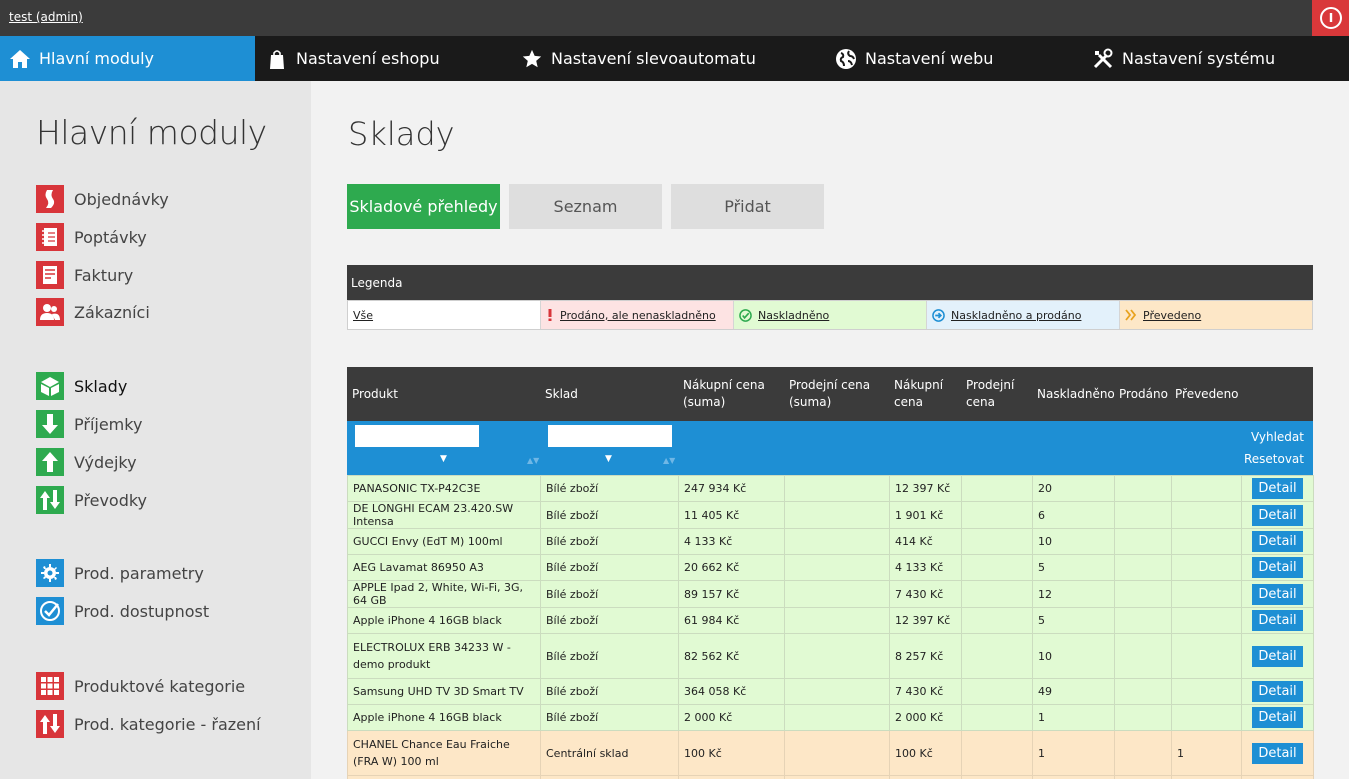 The width and height of the screenshot is (1349, 779). What do you see at coordinates (444, 515) in the screenshot?
I see `cell-product: DE LONGHI ECAM 23.420.SW Intensa` at bounding box center [444, 515].